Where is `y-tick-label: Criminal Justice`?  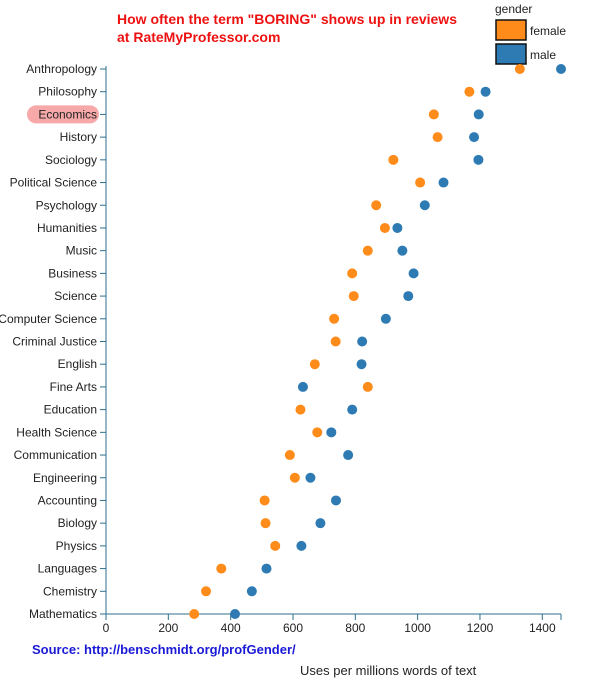
y-tick-label: Criminal Justice is located at coordinates (54, 342).